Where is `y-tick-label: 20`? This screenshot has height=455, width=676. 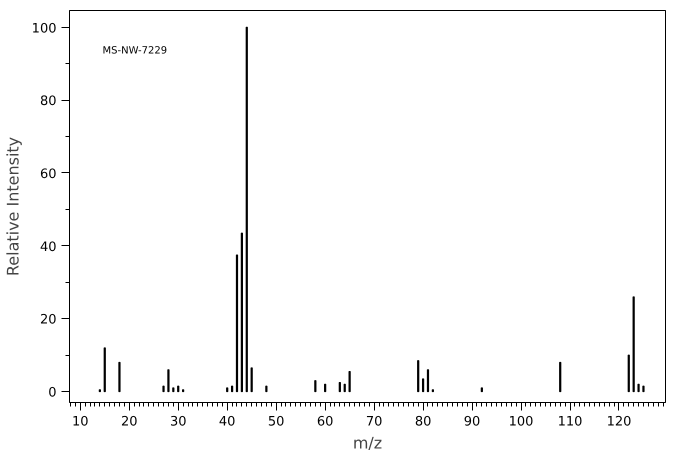
y-tick-label: 20 is located at coordinates (48, 320).